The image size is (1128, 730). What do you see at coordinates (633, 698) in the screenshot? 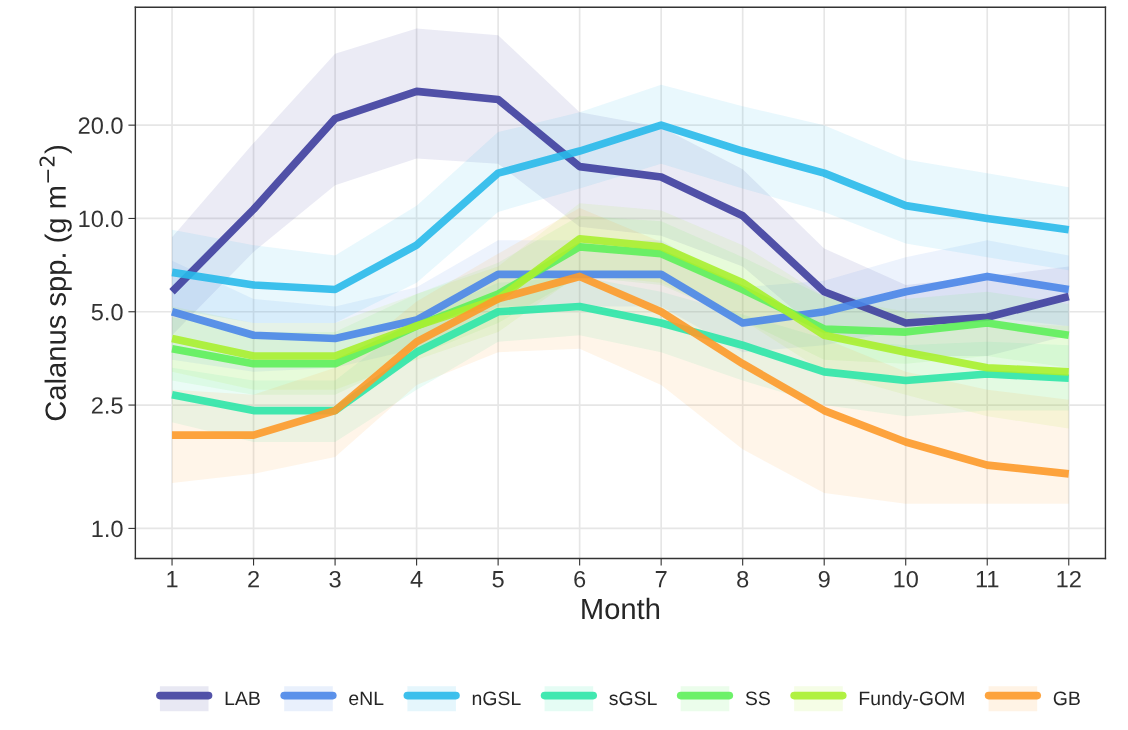
I see `legend-label: sGSL` at bounding box center [633, 698].